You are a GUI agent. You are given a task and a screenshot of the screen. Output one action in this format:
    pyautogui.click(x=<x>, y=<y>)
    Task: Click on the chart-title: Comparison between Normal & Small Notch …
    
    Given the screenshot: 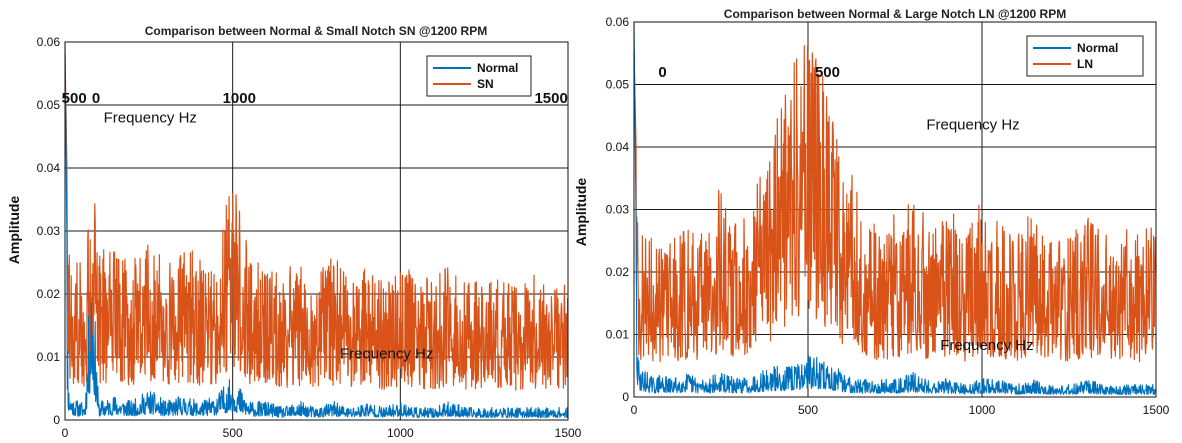 What is the action you would take?
    pyautogui.click(x=316, y=31)
    